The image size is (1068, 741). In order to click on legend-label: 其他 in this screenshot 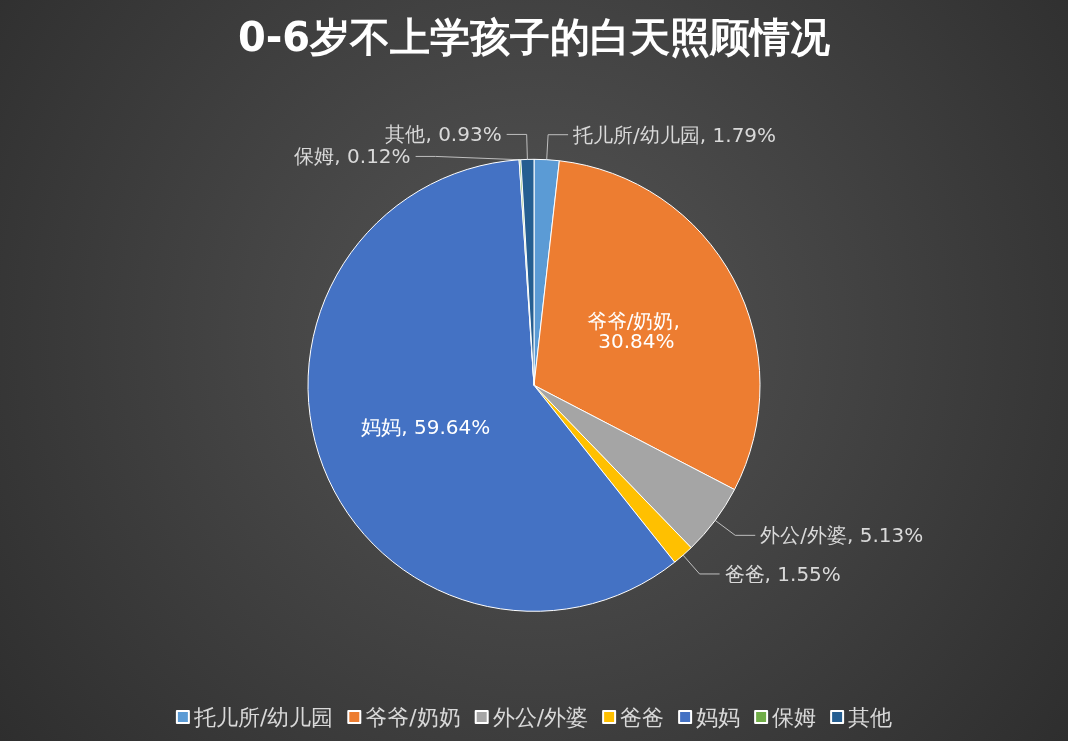, I will do `click(870, 717)`.